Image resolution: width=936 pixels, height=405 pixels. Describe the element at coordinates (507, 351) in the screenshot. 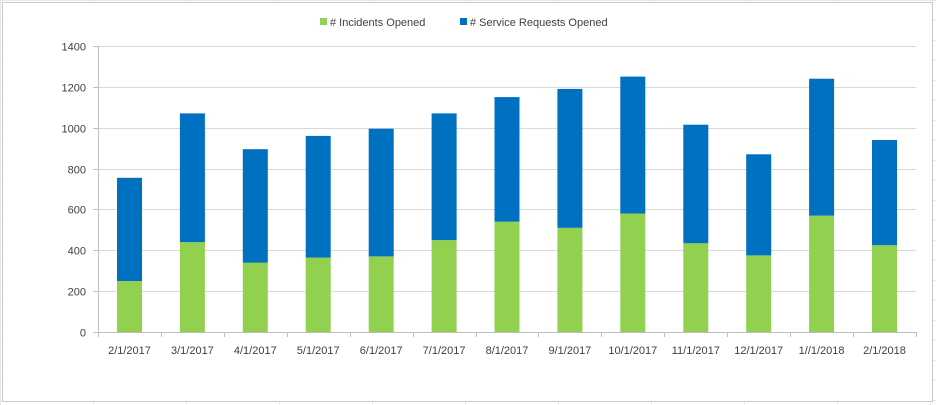

I see `x-tick-label: 8/1/2017` at that location.